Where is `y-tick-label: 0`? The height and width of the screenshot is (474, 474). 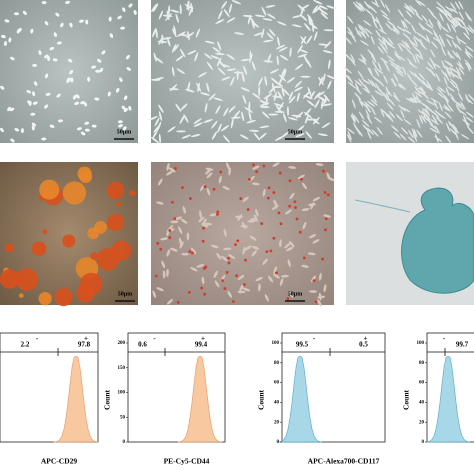
y-tick-label: 0 is located at coordinates (423, 442).